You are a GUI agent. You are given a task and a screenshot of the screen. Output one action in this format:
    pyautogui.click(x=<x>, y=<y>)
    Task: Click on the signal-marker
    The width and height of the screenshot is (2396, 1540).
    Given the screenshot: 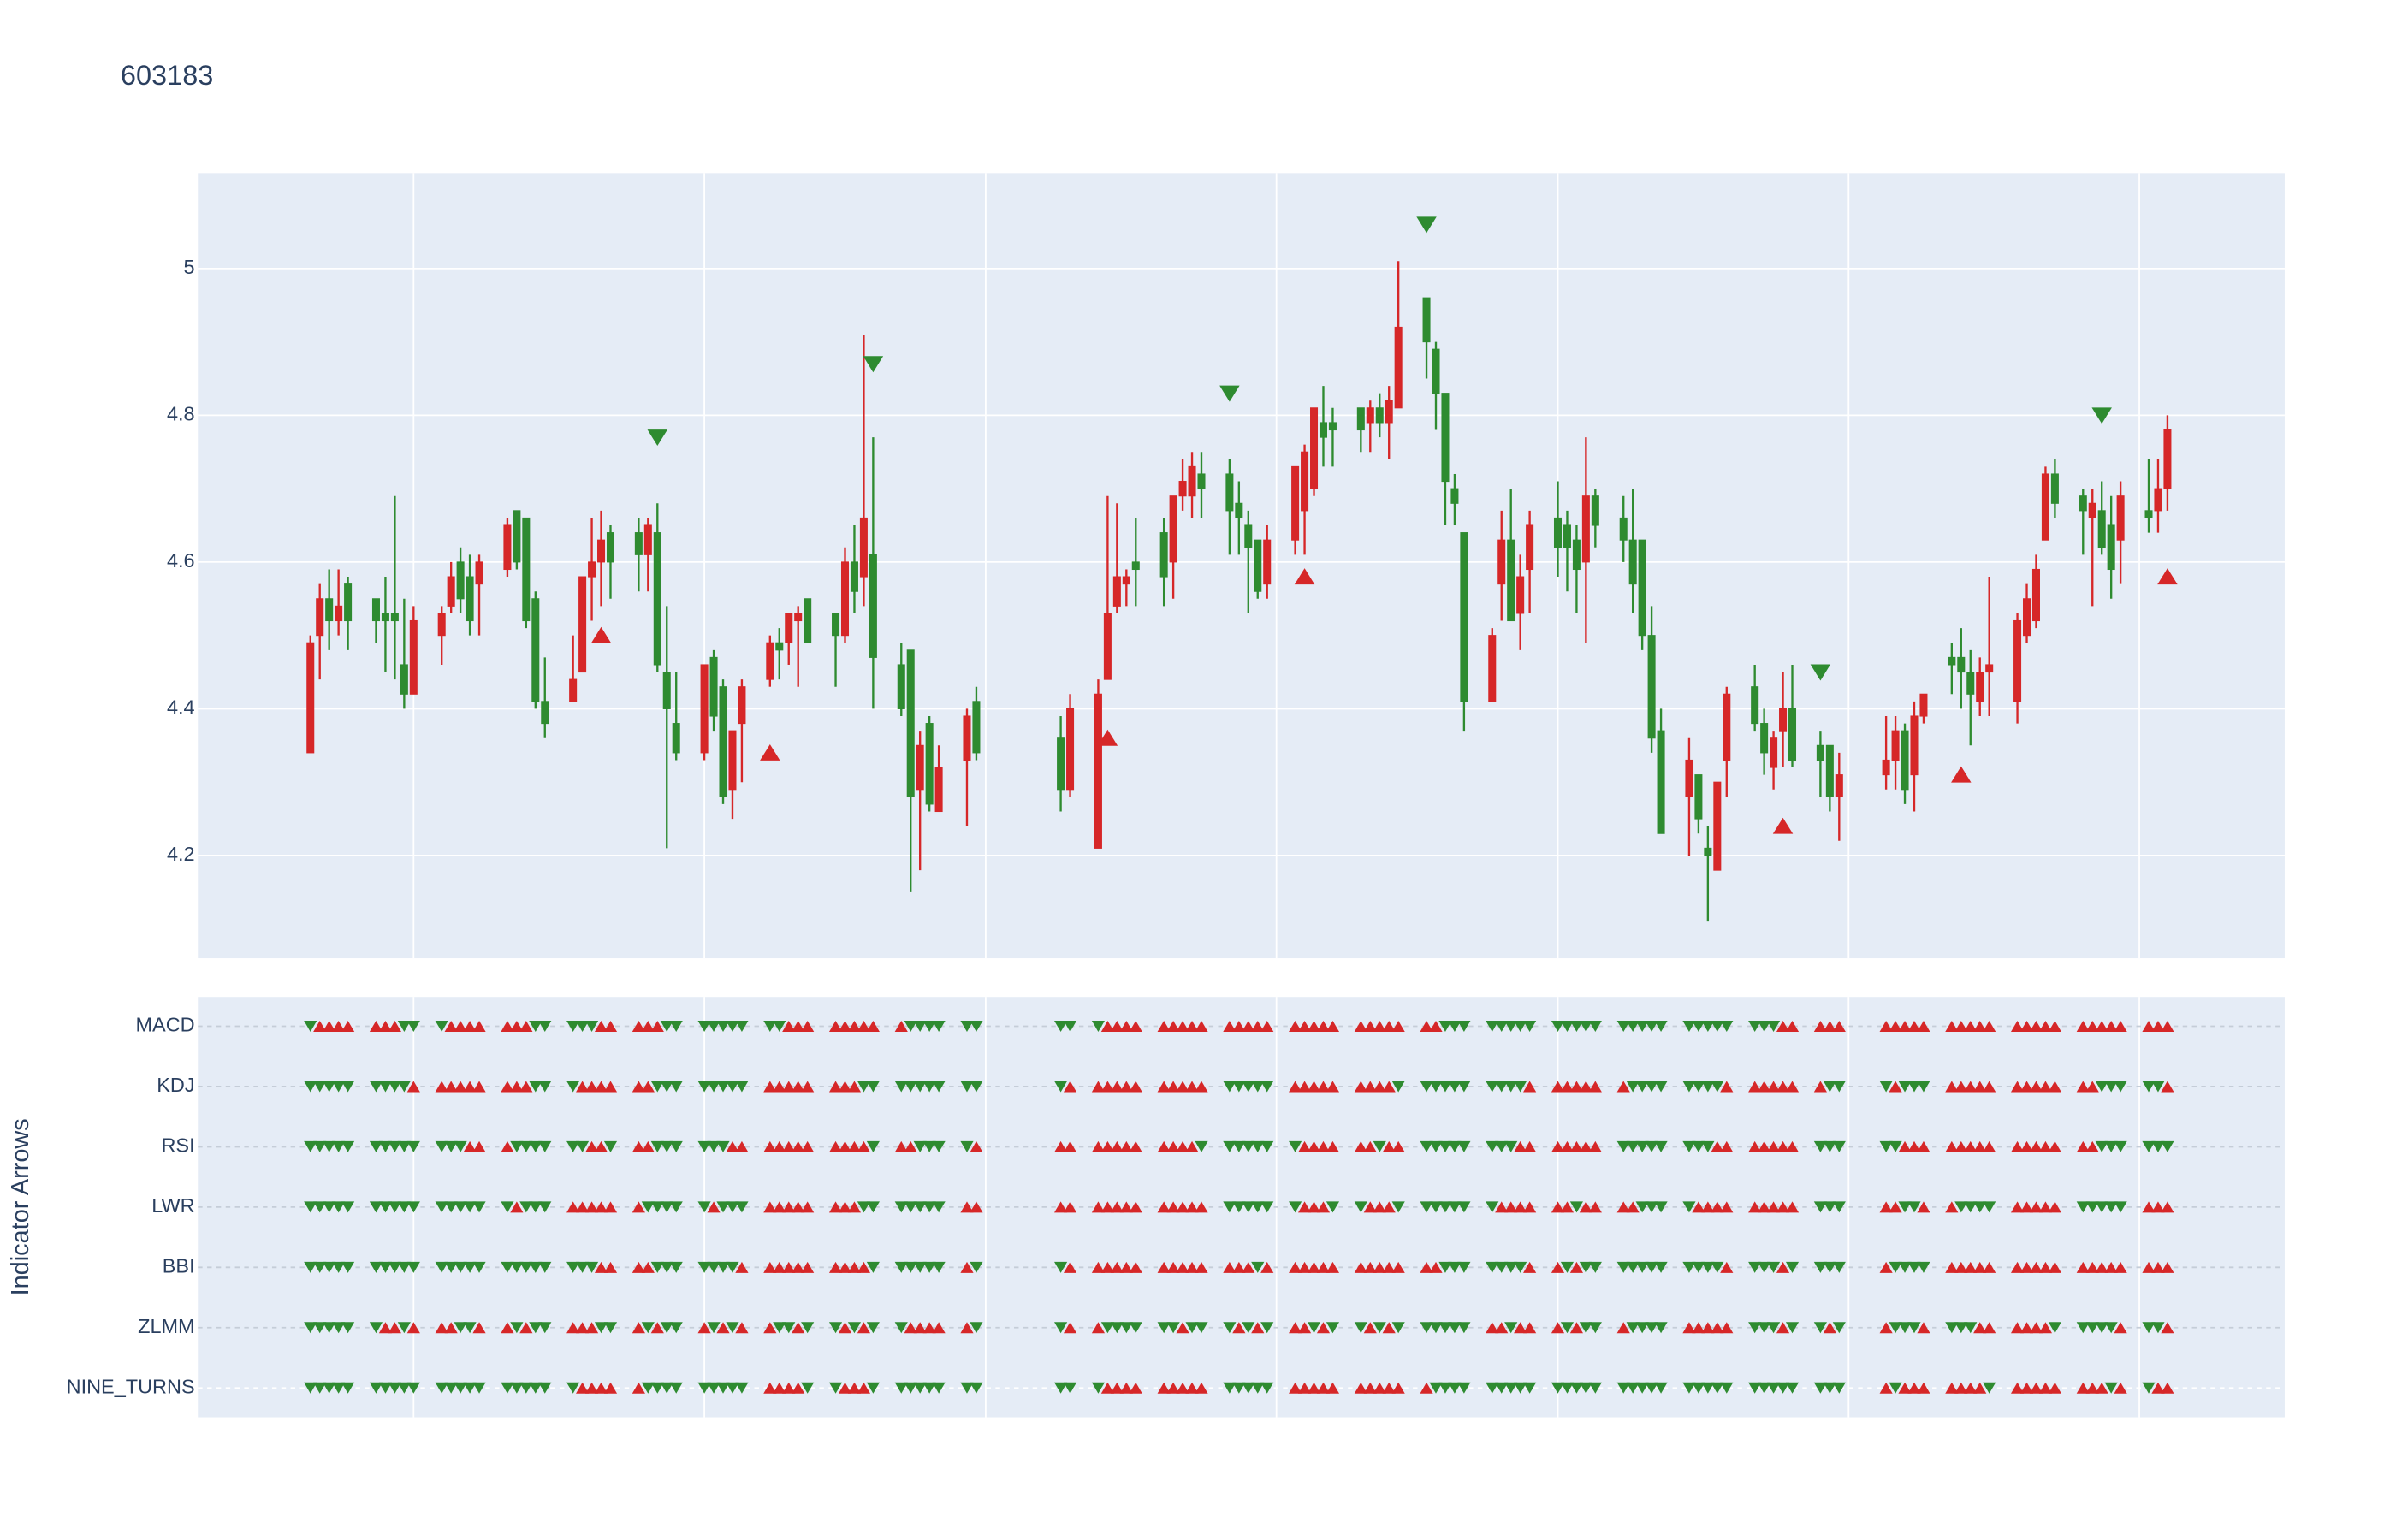 What is the action you would take?
    pyautogui.click(x=2168, y=576)
    